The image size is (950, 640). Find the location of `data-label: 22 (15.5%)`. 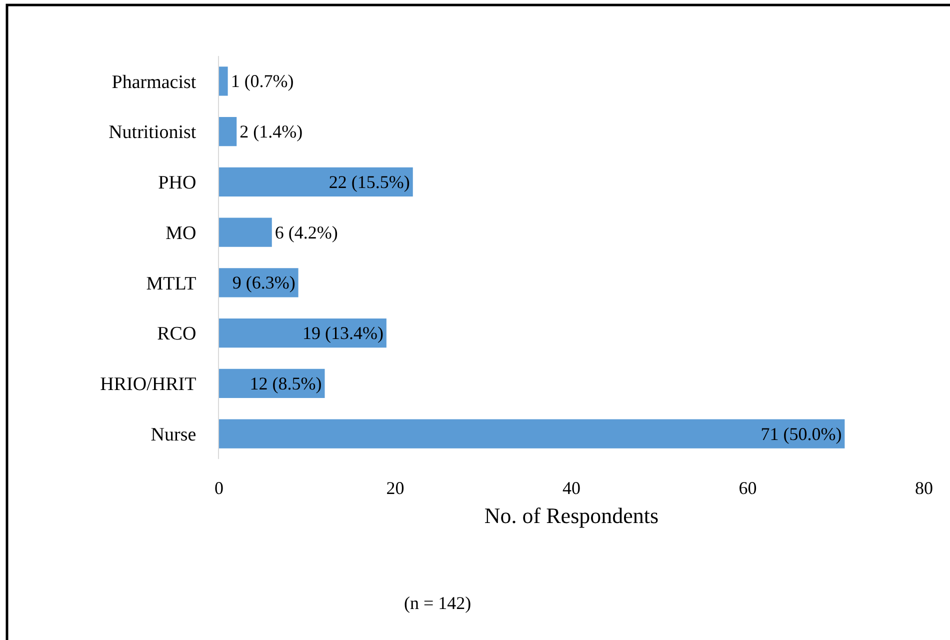

data-label: 22 (15.5%) is located at coordinates (369, 182).